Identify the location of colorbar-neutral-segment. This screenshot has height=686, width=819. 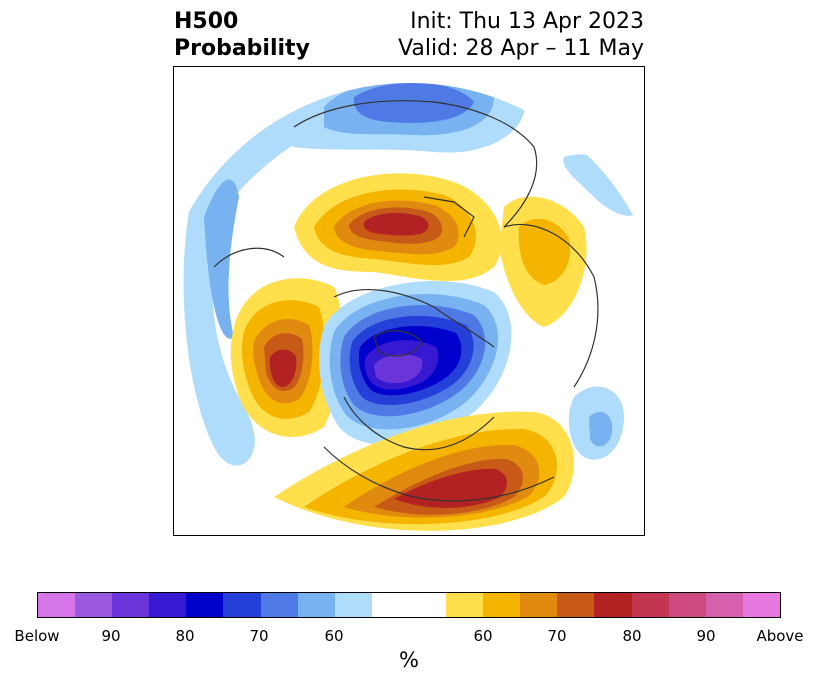
(409, 605).